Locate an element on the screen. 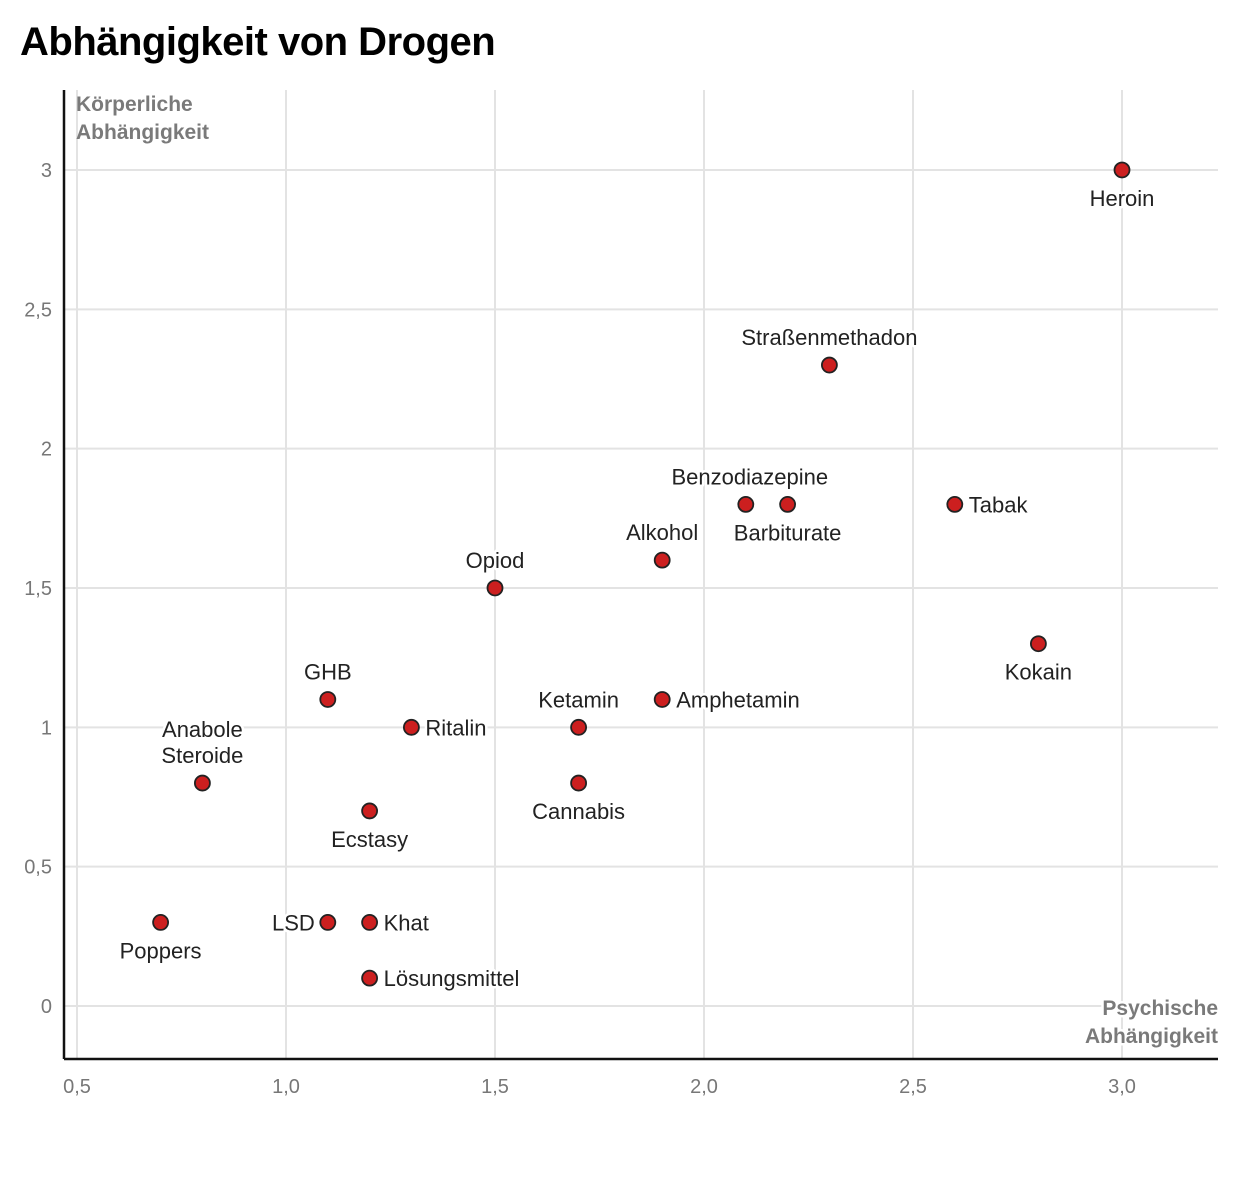 This screenshot has height=1184, width=1238. point-label: Poppers is located at coordinates (161, 950).